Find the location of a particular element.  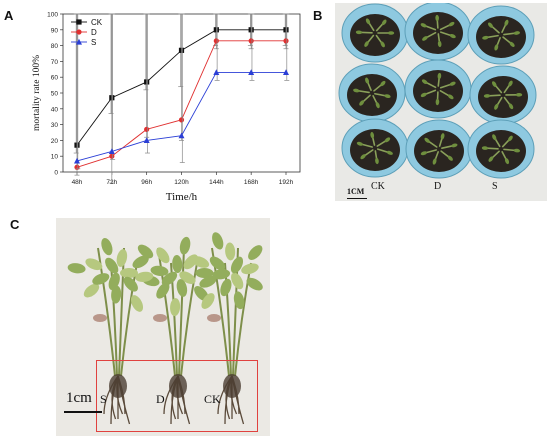

x-tick-label: 48h is located at coordinates (77, 182).